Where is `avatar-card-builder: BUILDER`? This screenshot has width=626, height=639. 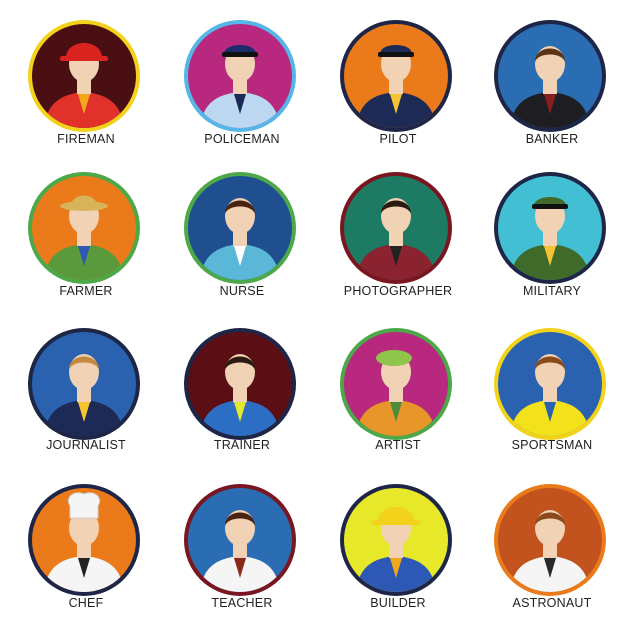
avatar-card-builder: BUILDER is located at coordinates (398, 557).